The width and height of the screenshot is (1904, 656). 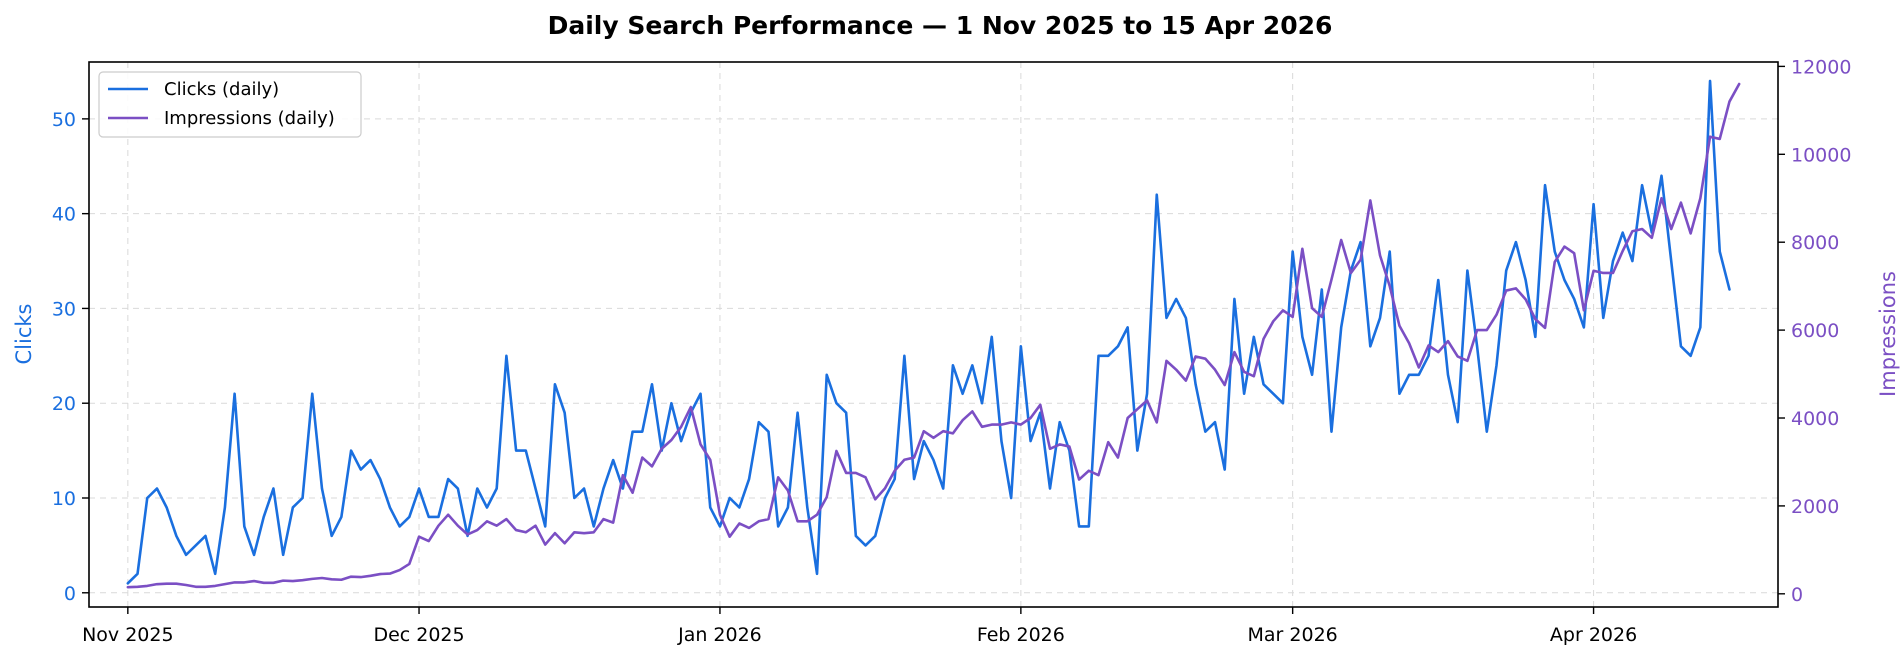 I want to click on y-left-tick-label-4: 40, so click(x=64, y=215).